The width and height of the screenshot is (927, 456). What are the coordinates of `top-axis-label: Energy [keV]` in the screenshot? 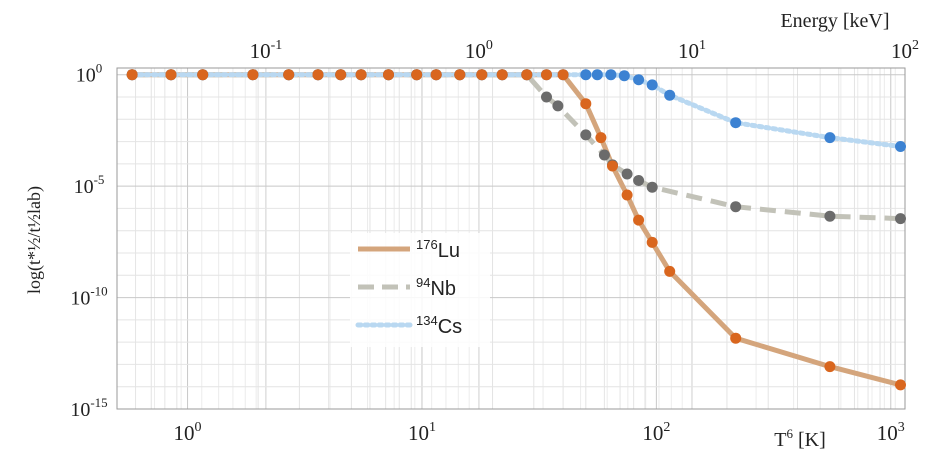 It's located at (834, 21).